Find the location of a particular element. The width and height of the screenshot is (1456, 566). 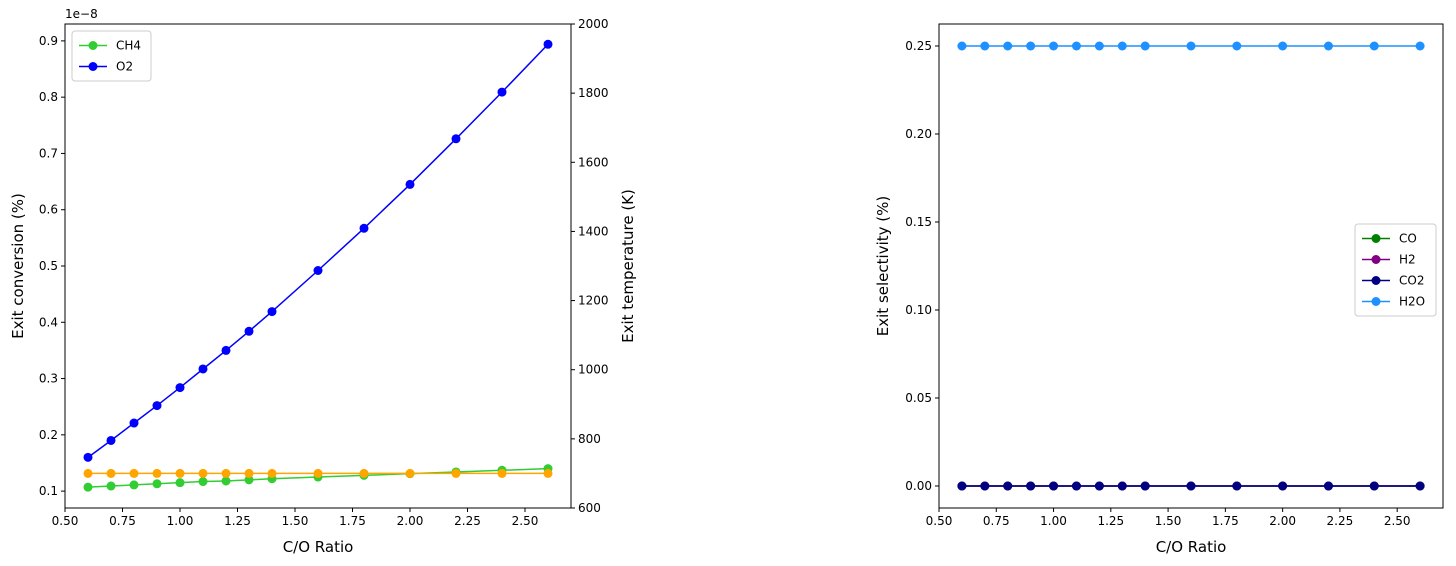

y-tick-label: 0.1 is located at coordinates (48, 491).